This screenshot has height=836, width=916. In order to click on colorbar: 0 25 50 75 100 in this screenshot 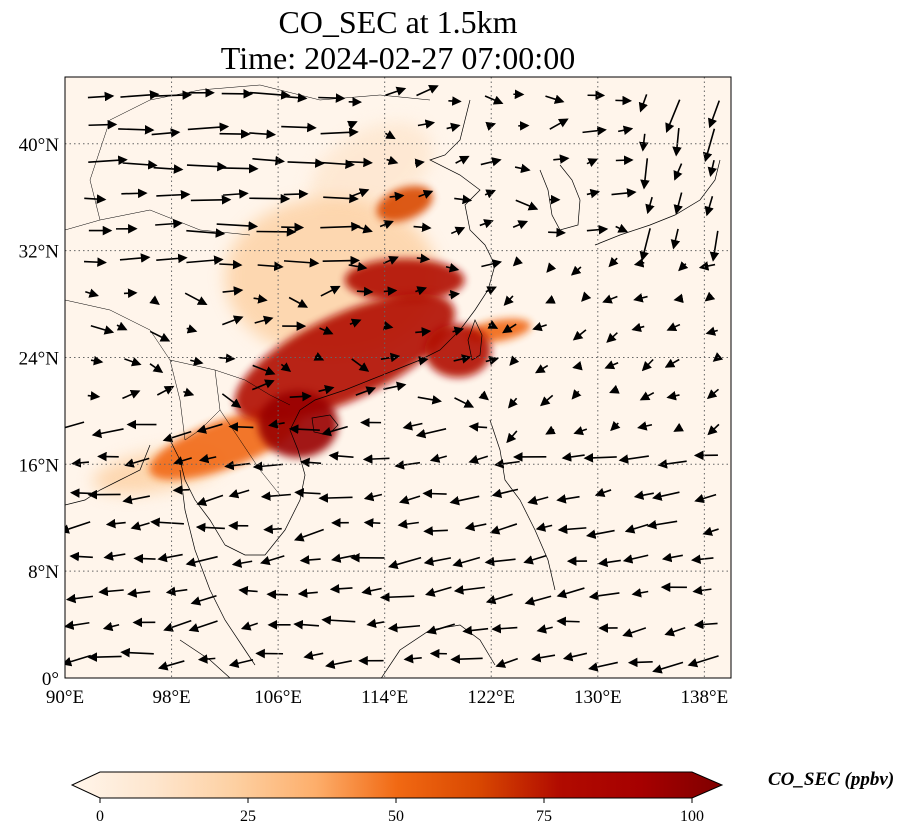, I will do `click(397, 798)`.